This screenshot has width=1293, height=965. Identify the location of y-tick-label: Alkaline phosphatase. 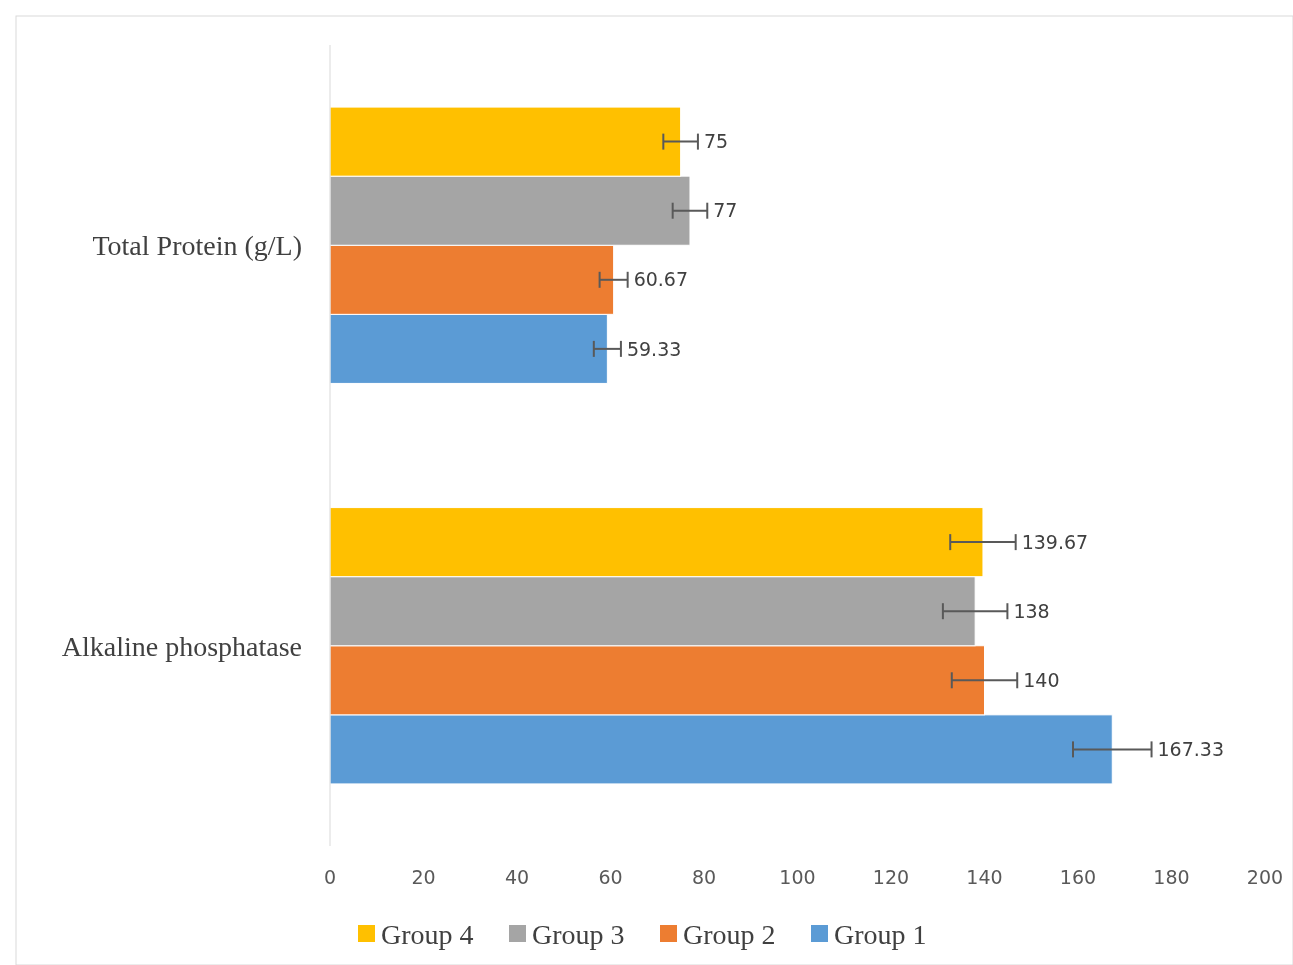
(181, 646).